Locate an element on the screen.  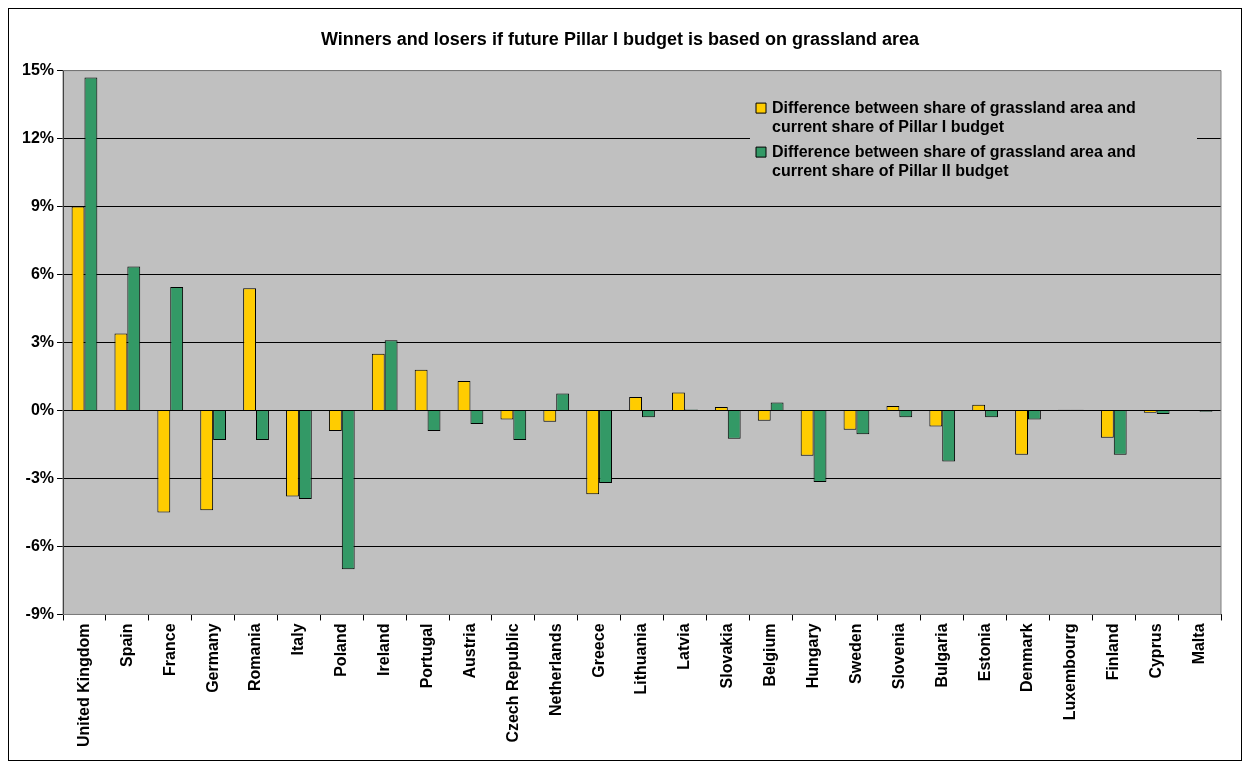
x-tick-label: Portugal is located at coordinates (426, 656).